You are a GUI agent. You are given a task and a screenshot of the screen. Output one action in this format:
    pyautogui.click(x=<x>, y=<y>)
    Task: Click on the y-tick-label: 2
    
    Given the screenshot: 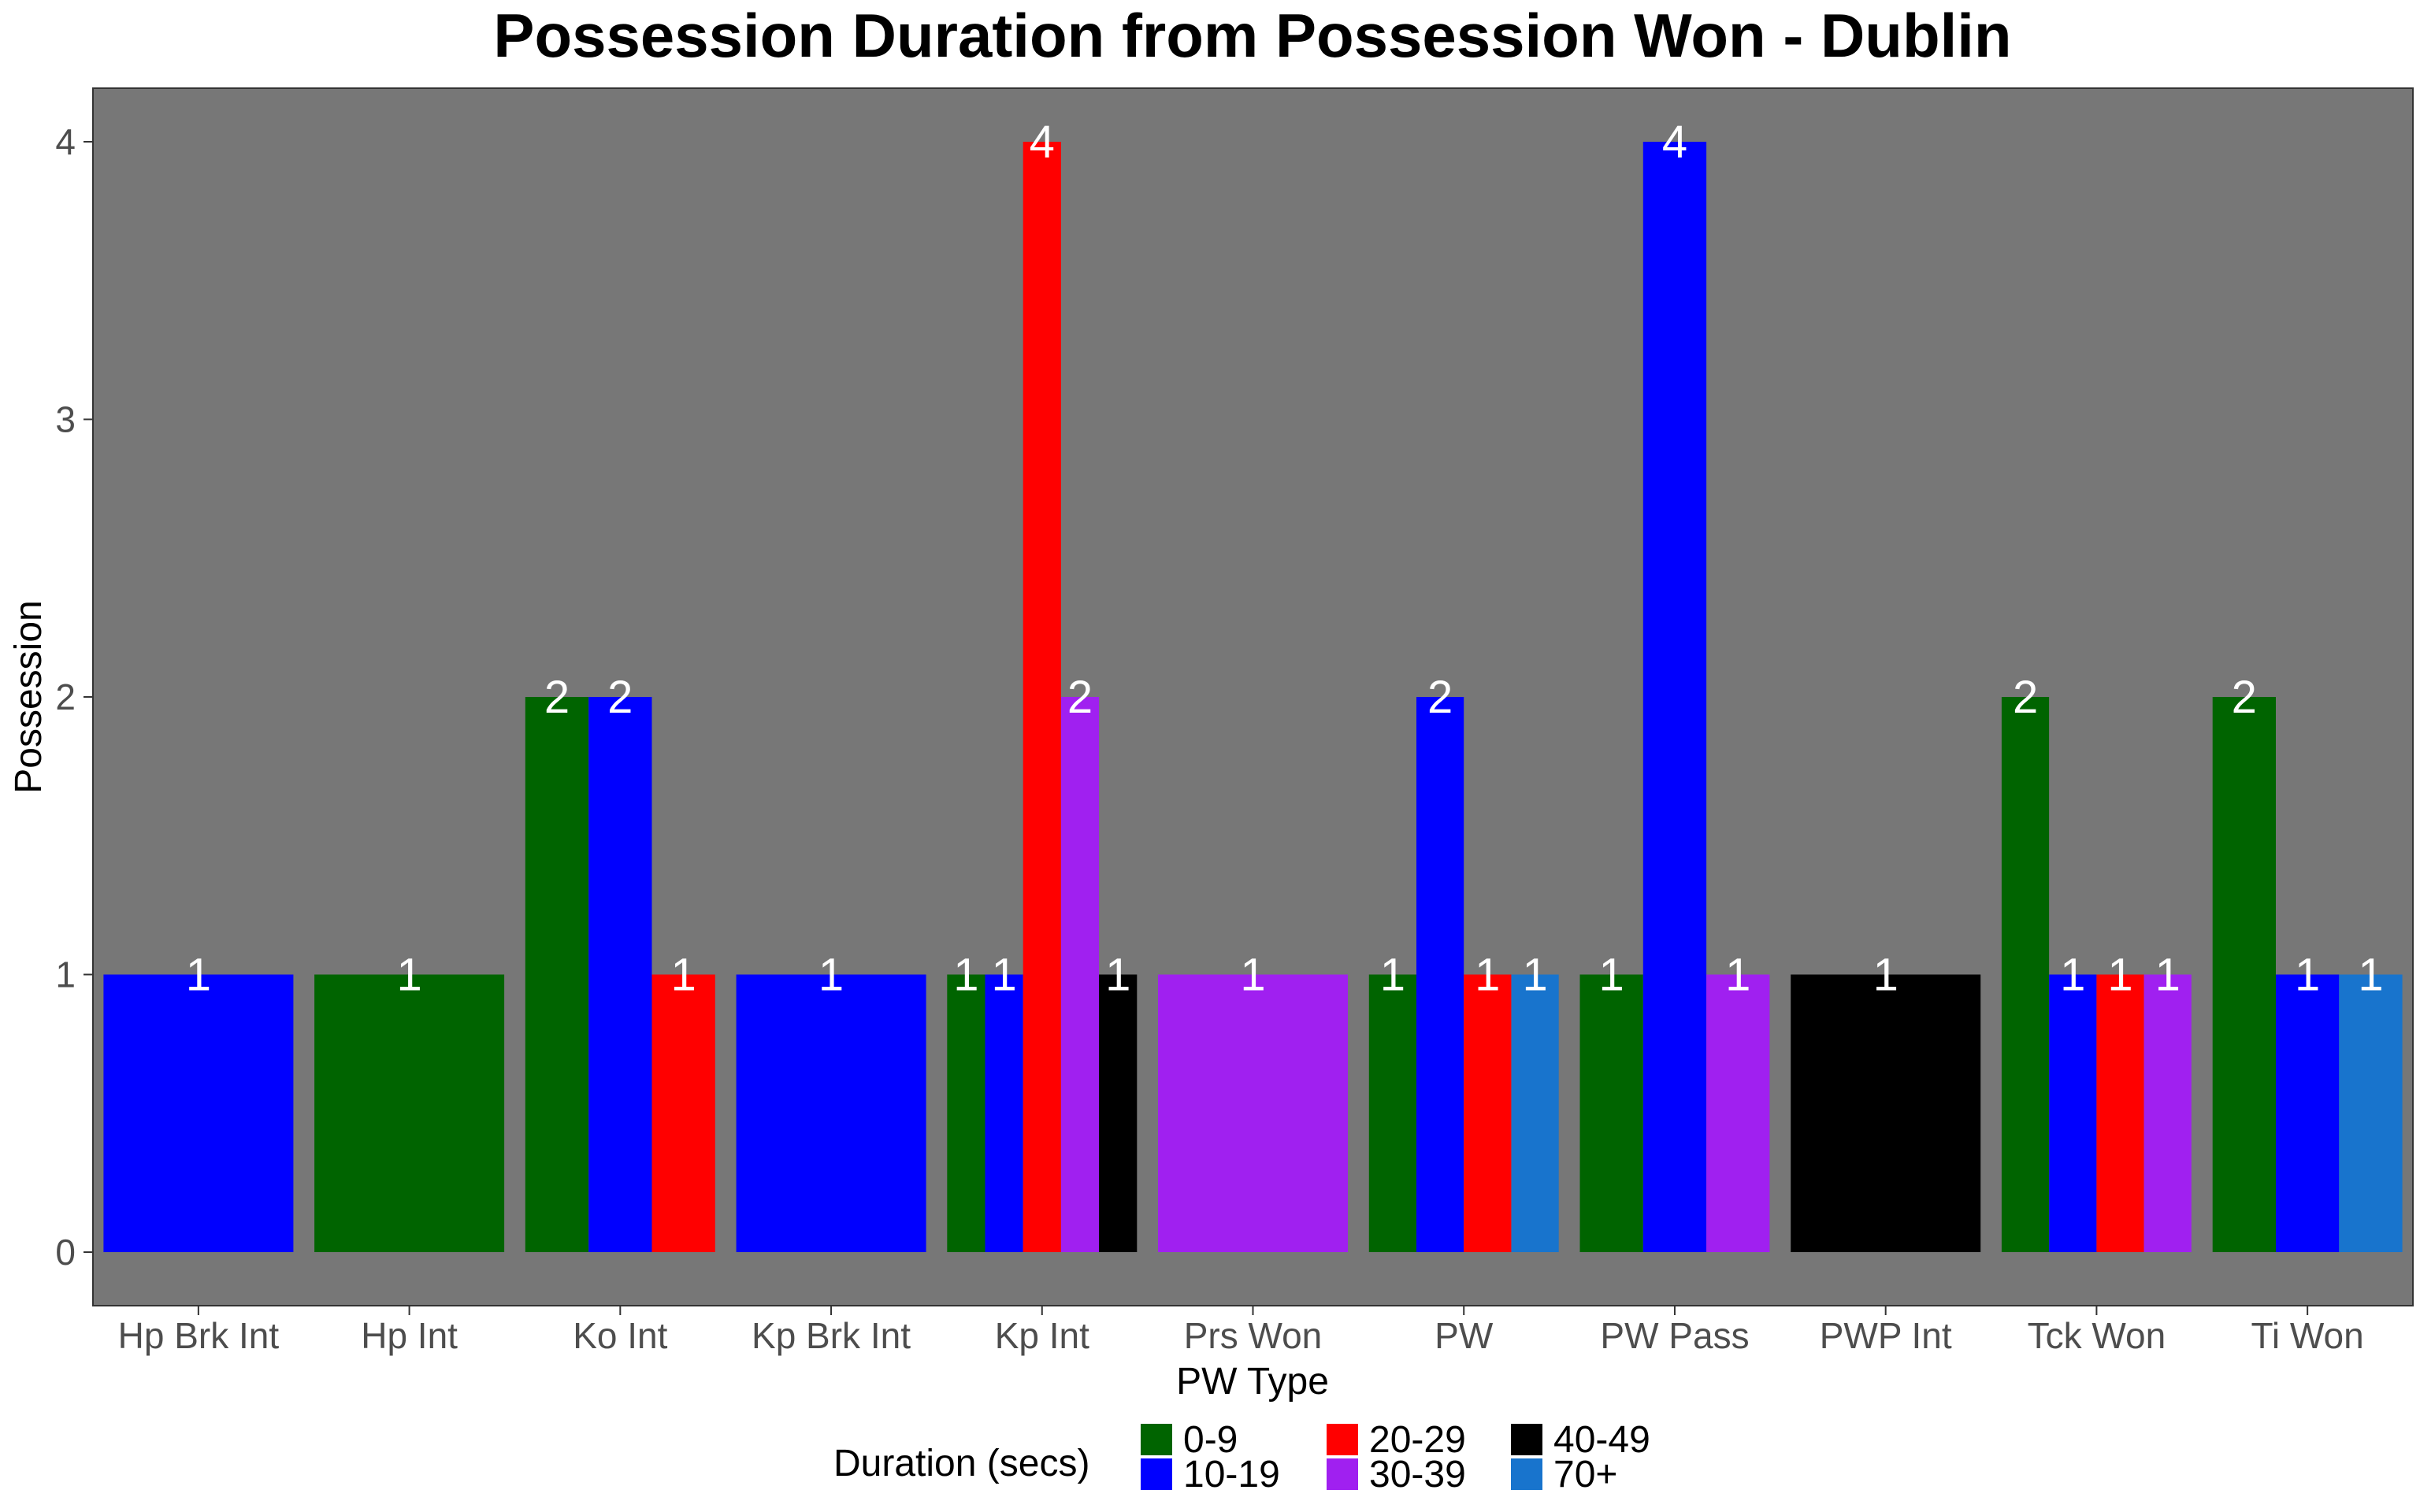 What is the action you would take?
    pyautogui.click(x=65, y=696)
    